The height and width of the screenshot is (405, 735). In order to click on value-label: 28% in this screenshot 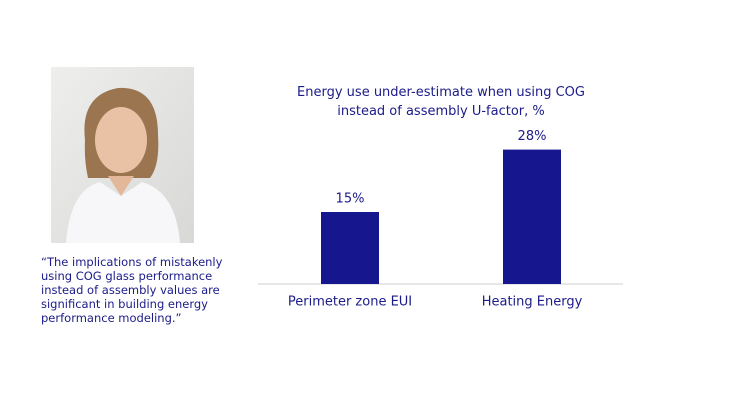, I will do `click(532, 136)`.